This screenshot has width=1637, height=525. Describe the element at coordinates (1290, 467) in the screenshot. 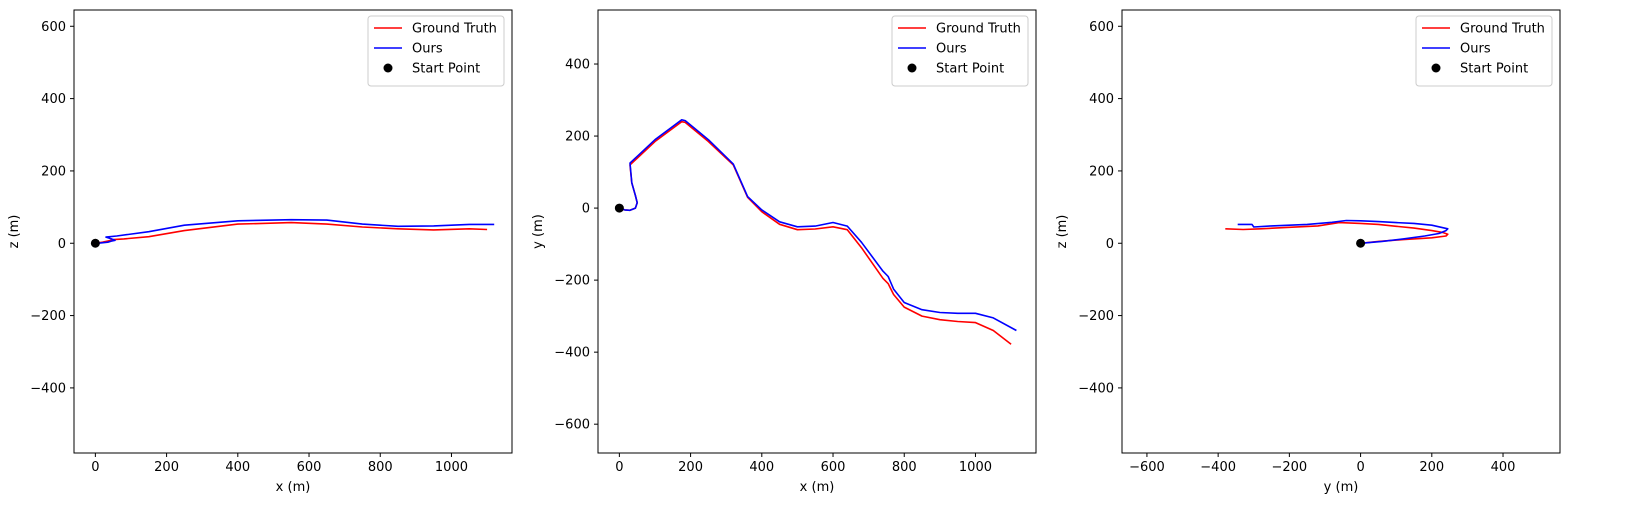

I see `x-tick-label: −200` at that location.